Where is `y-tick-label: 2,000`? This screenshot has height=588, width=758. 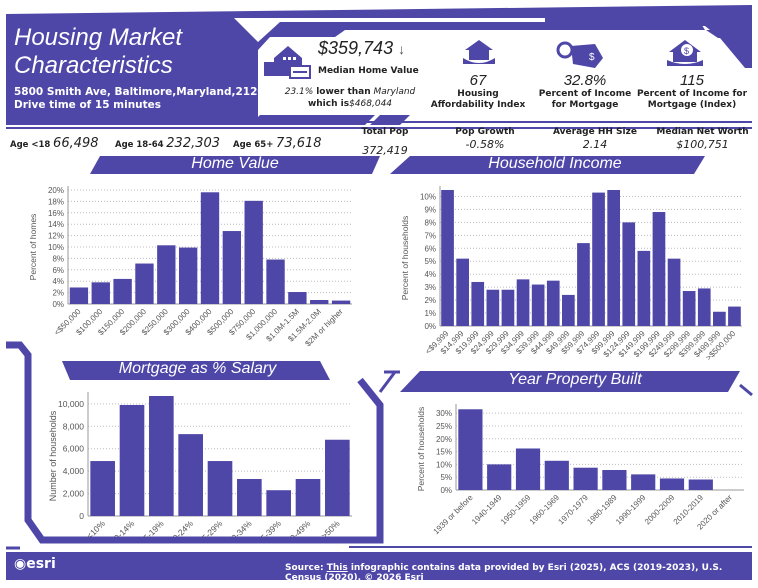 y-tick-label: 2,000 is located at coordinates (74, 494).